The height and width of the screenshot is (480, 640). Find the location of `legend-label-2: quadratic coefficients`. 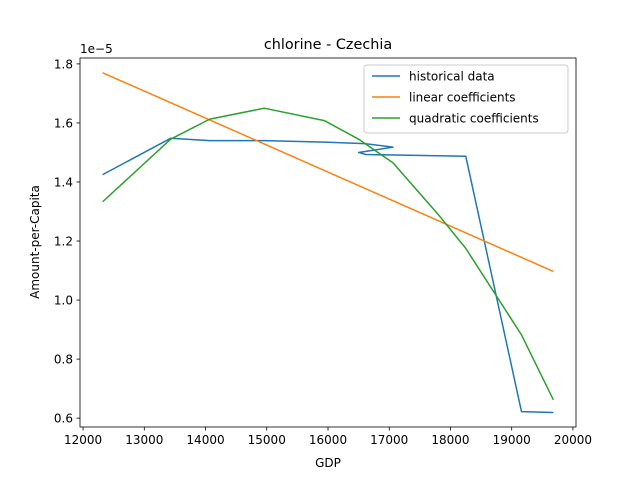

legend-label-2: quadratic coefficients is located at coordinates (474, 119).